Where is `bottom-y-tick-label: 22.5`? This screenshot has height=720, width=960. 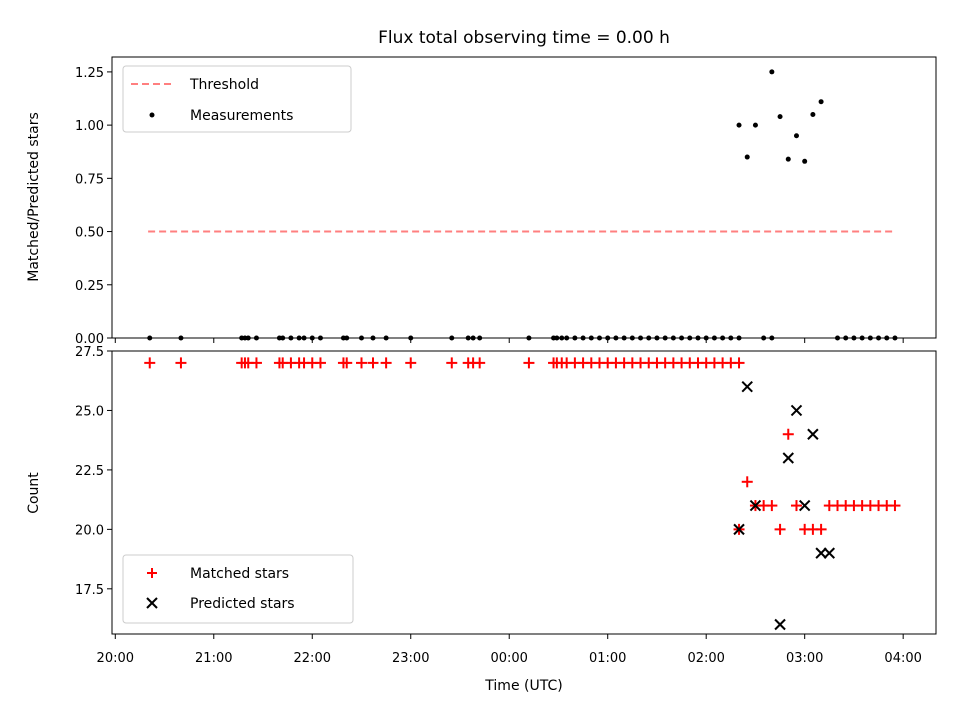 bottom-y-tick-label: 22.5 is located at coordinates (89, 471).